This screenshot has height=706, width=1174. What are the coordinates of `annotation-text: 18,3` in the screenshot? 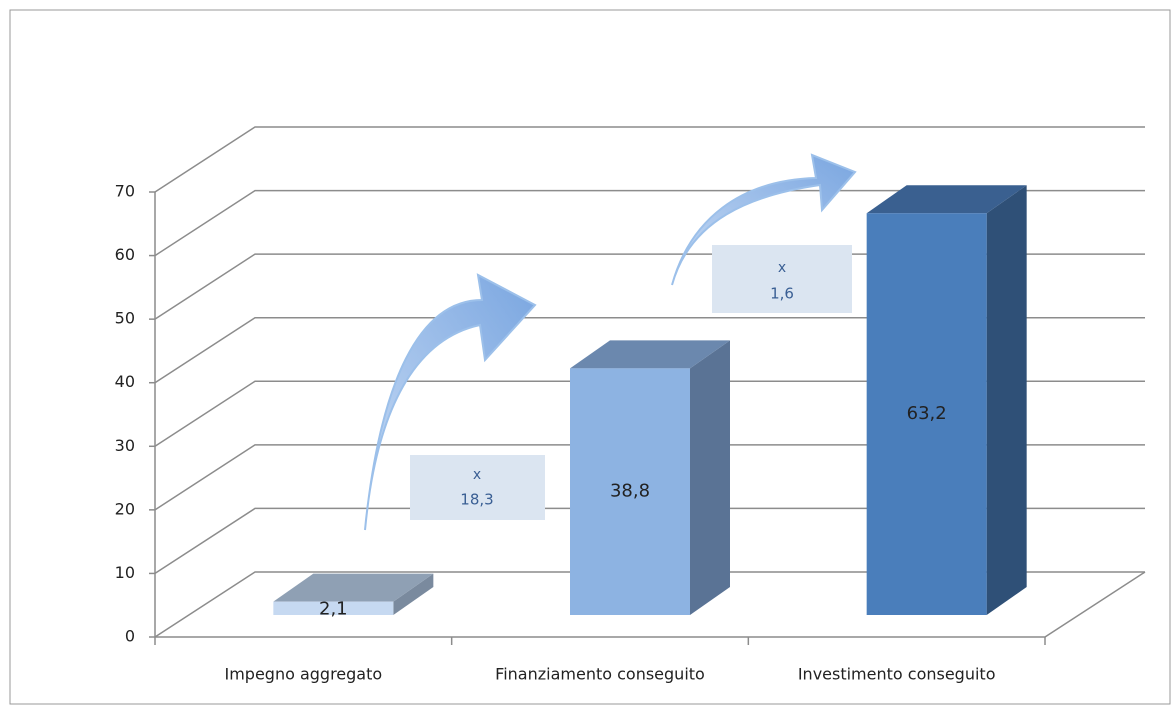 It's located at (476, 500).